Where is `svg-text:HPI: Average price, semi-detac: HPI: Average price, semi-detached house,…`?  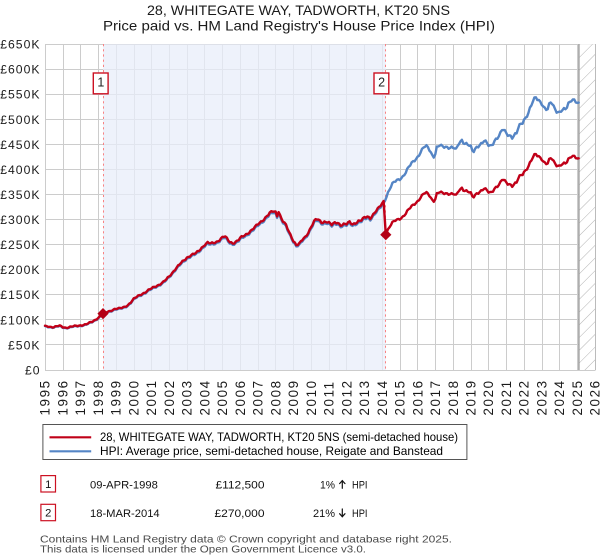 svg-text:HPI: Average price, semi-detac: HPI: Average price, semi-detached house,… is located at coordinates (271, 451).